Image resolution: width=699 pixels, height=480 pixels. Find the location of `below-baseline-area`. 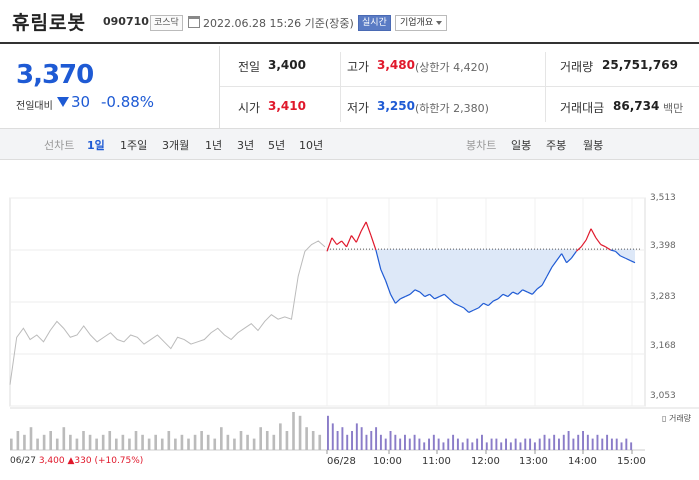

below-baseline-area is located at coordinates (481, 281).